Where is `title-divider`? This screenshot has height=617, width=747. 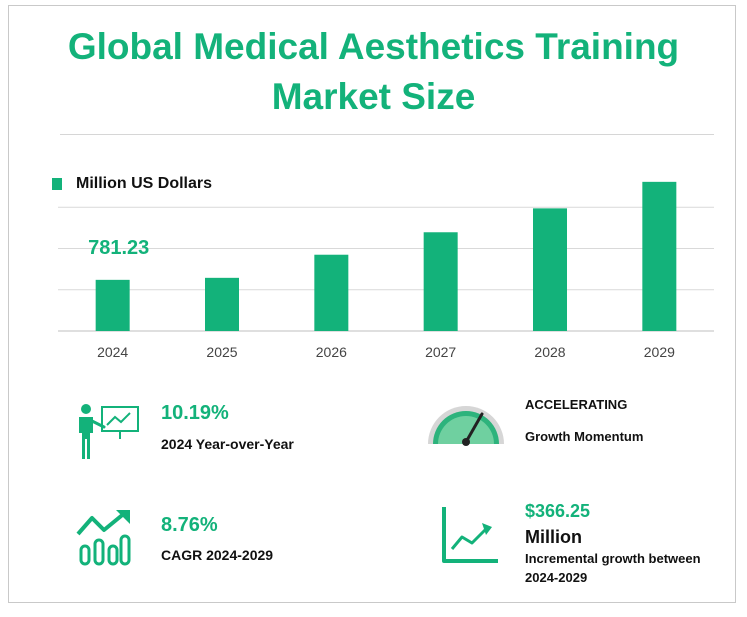
title-divider is located at coordinates (387, 134).